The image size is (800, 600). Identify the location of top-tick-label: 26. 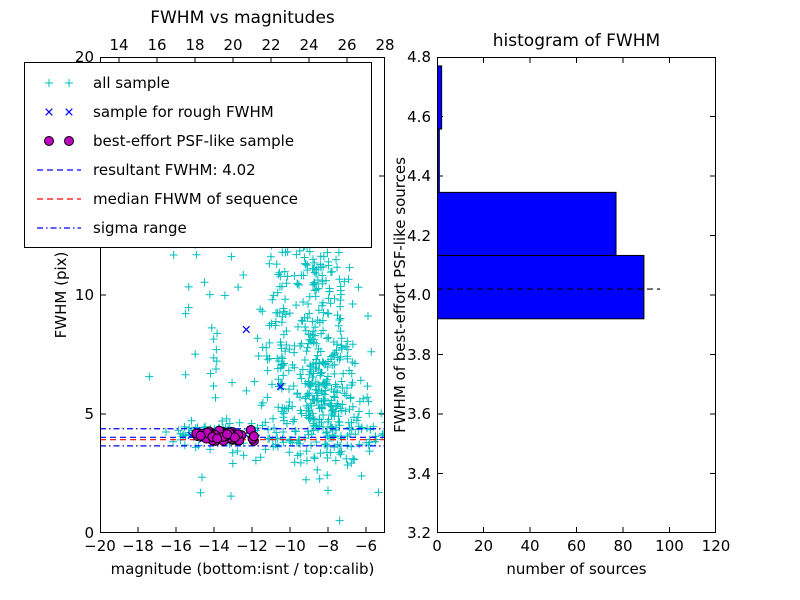
(347, 45).